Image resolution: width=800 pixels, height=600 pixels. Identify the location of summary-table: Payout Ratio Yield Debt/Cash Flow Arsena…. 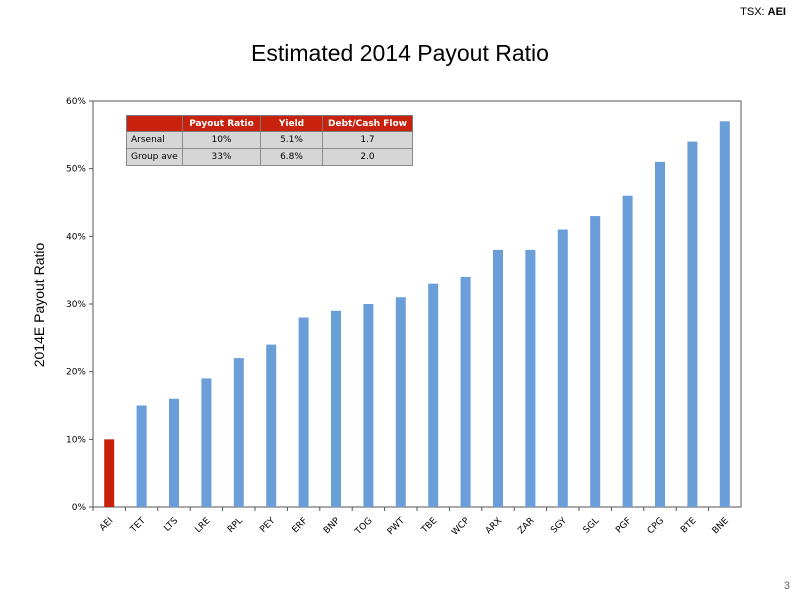
(269, 140).